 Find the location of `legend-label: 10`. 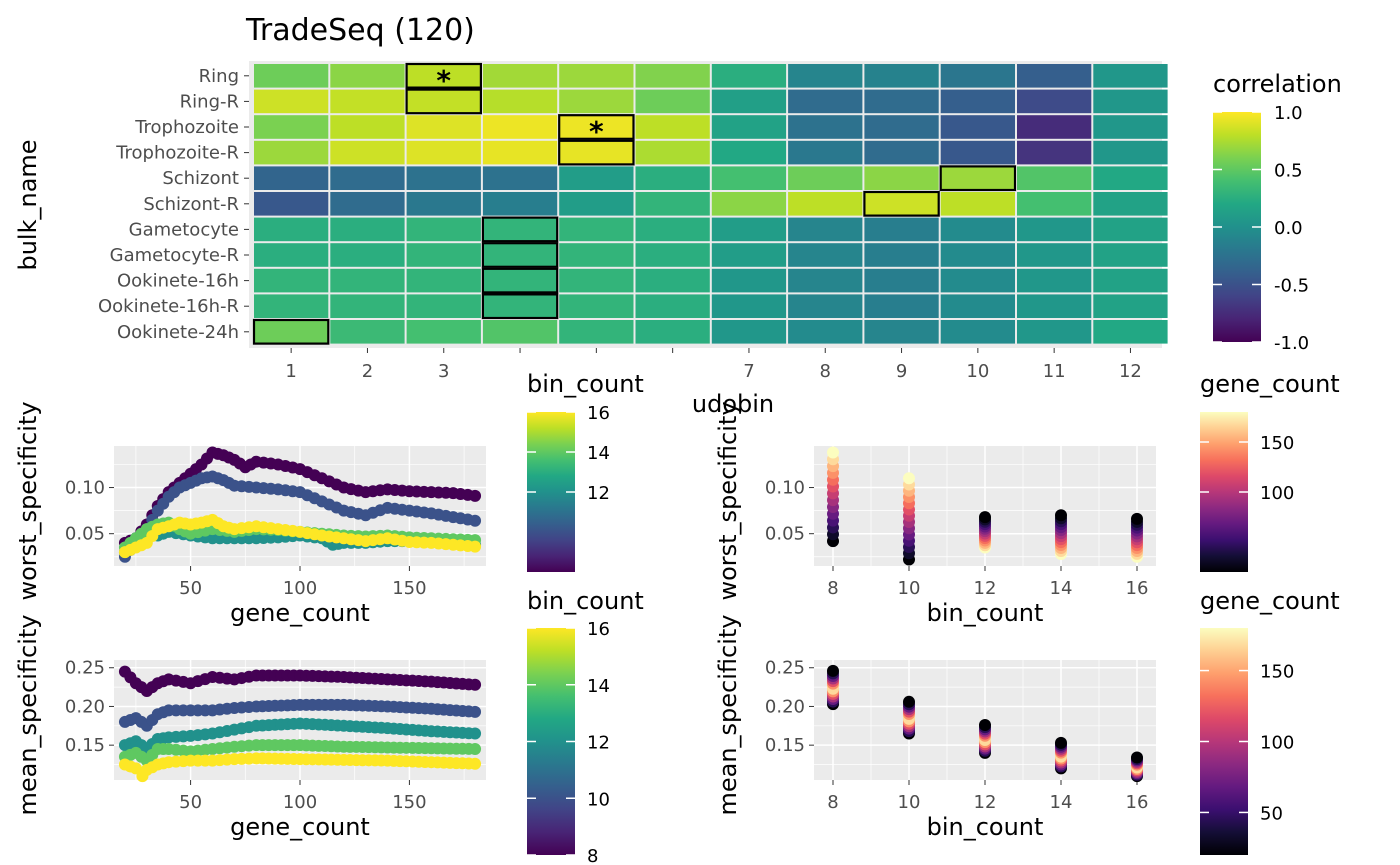

legend-label: 10 is located at coordinates (598, 799).